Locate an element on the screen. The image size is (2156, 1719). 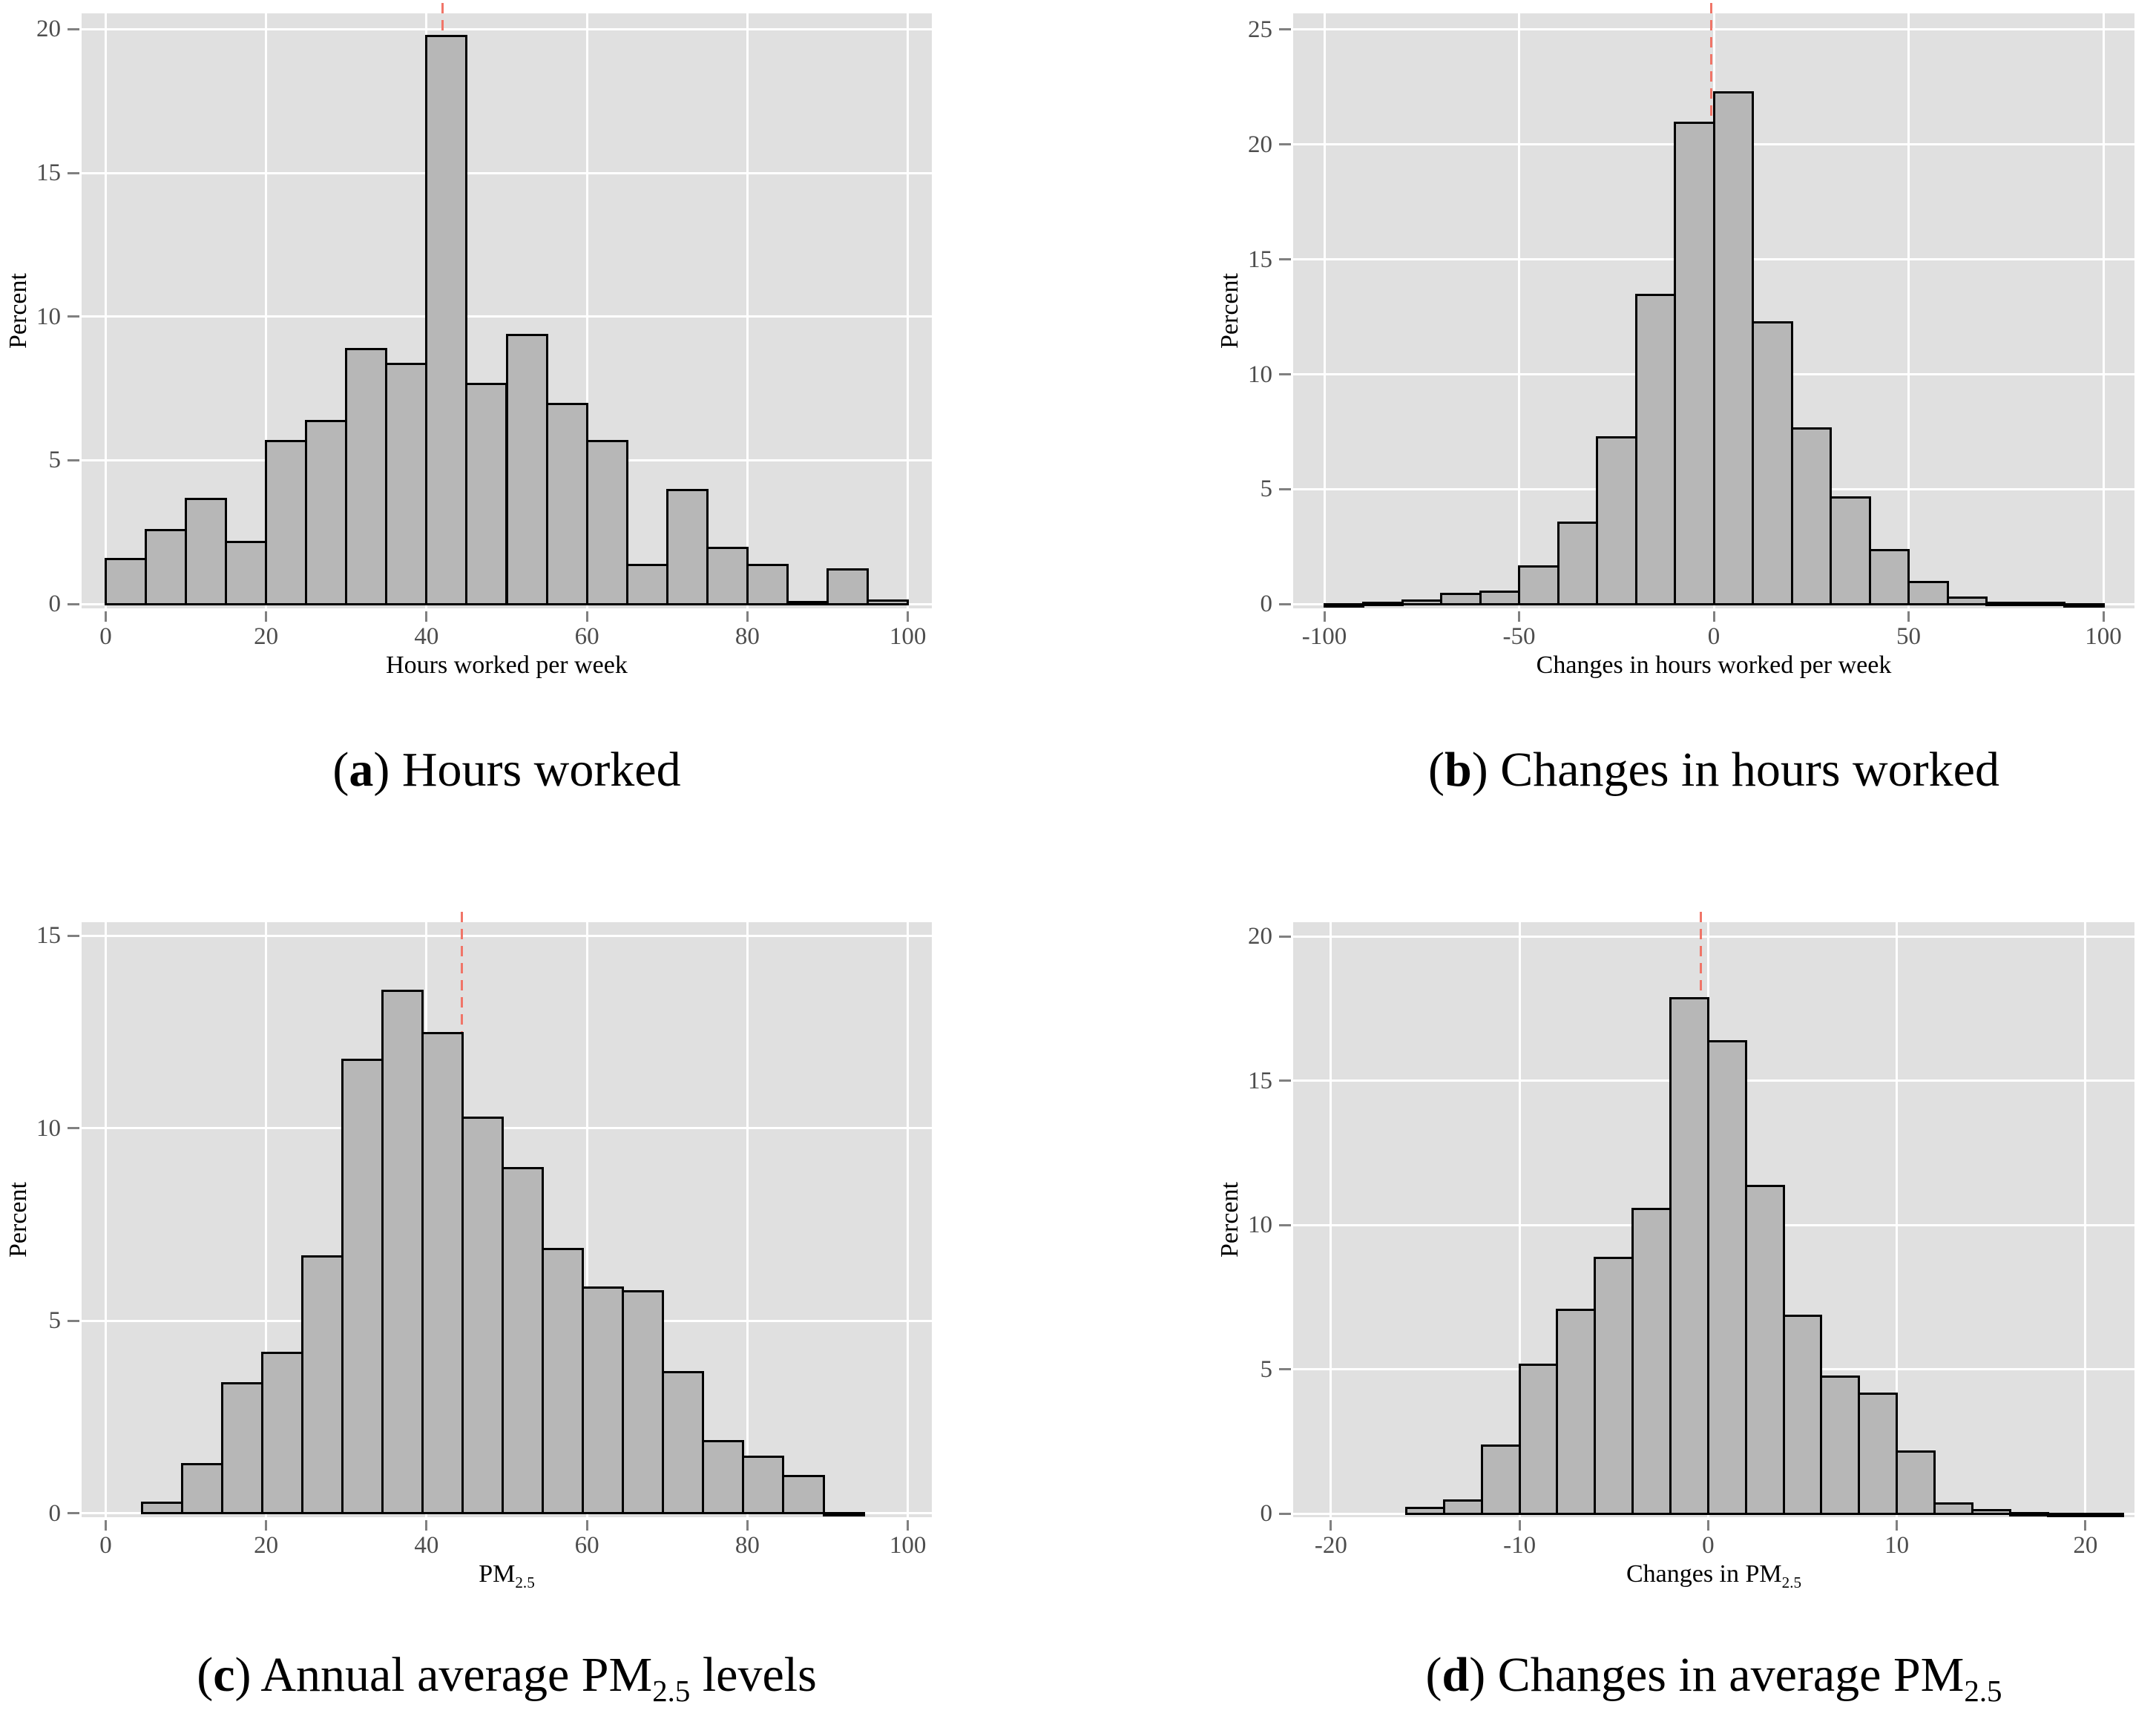
panel-c-x-axis-title-subscript: 2.5 is located at coordinates (525, 1582).